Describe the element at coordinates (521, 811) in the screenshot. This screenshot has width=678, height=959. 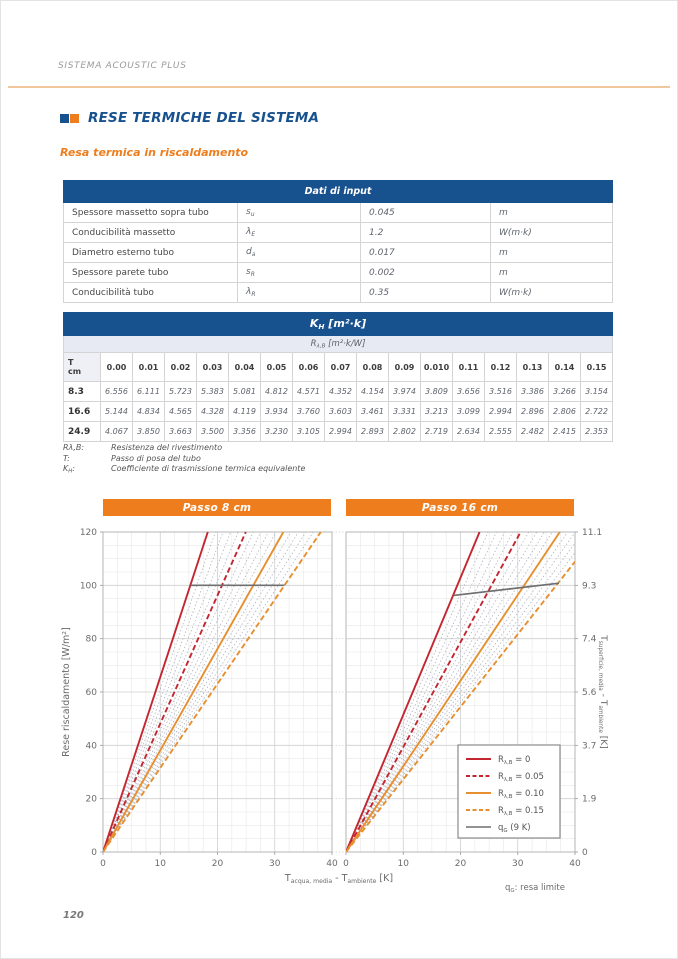
I see `legend-label: Rλ,B = 0.15` at that location.